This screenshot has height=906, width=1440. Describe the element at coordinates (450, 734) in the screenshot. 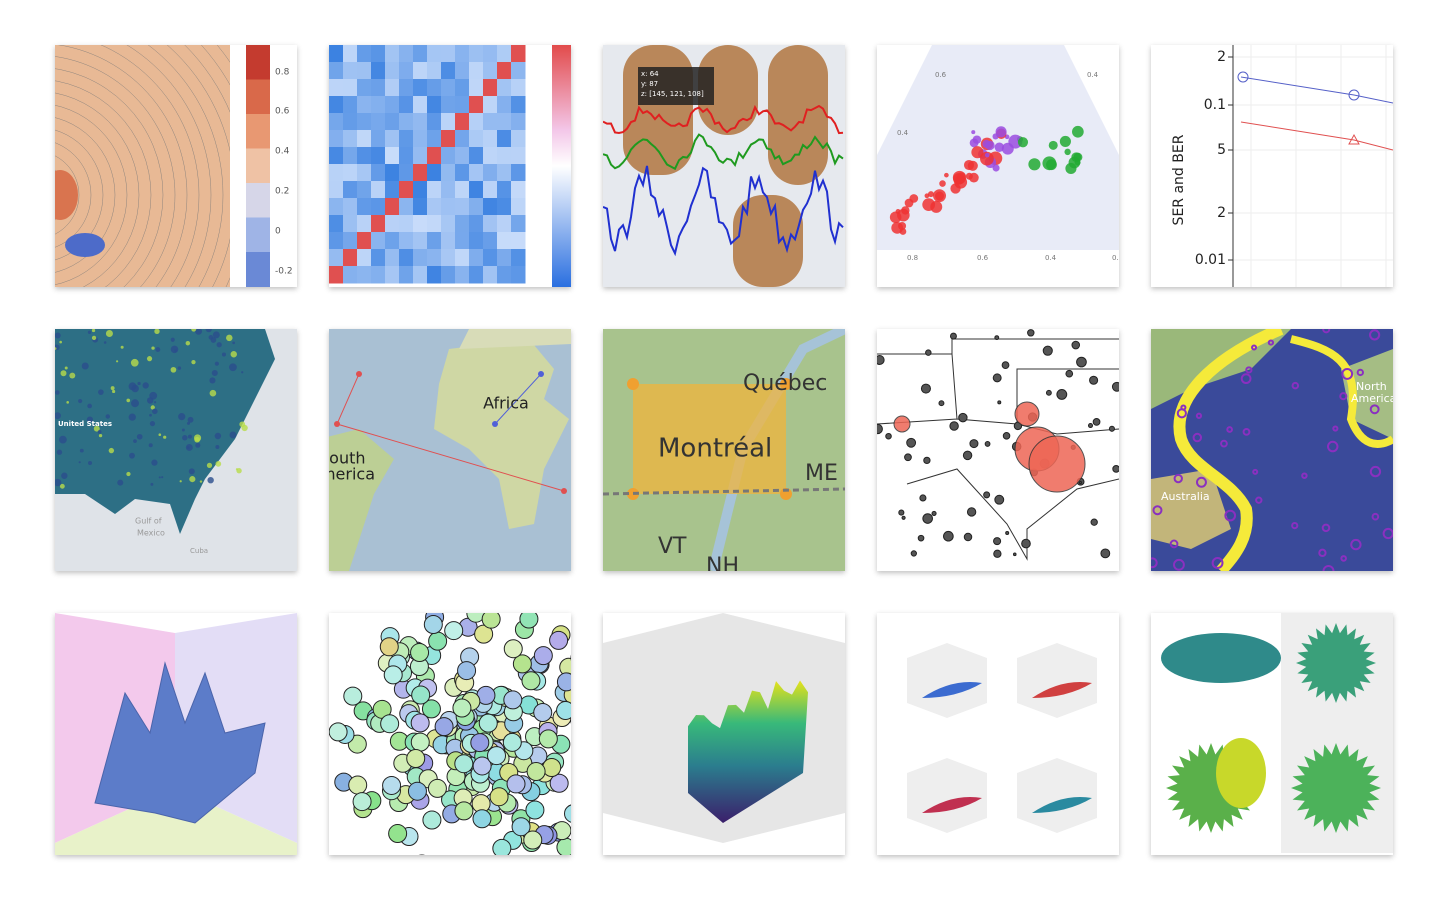

I see `scatter3d-tile` at that location.